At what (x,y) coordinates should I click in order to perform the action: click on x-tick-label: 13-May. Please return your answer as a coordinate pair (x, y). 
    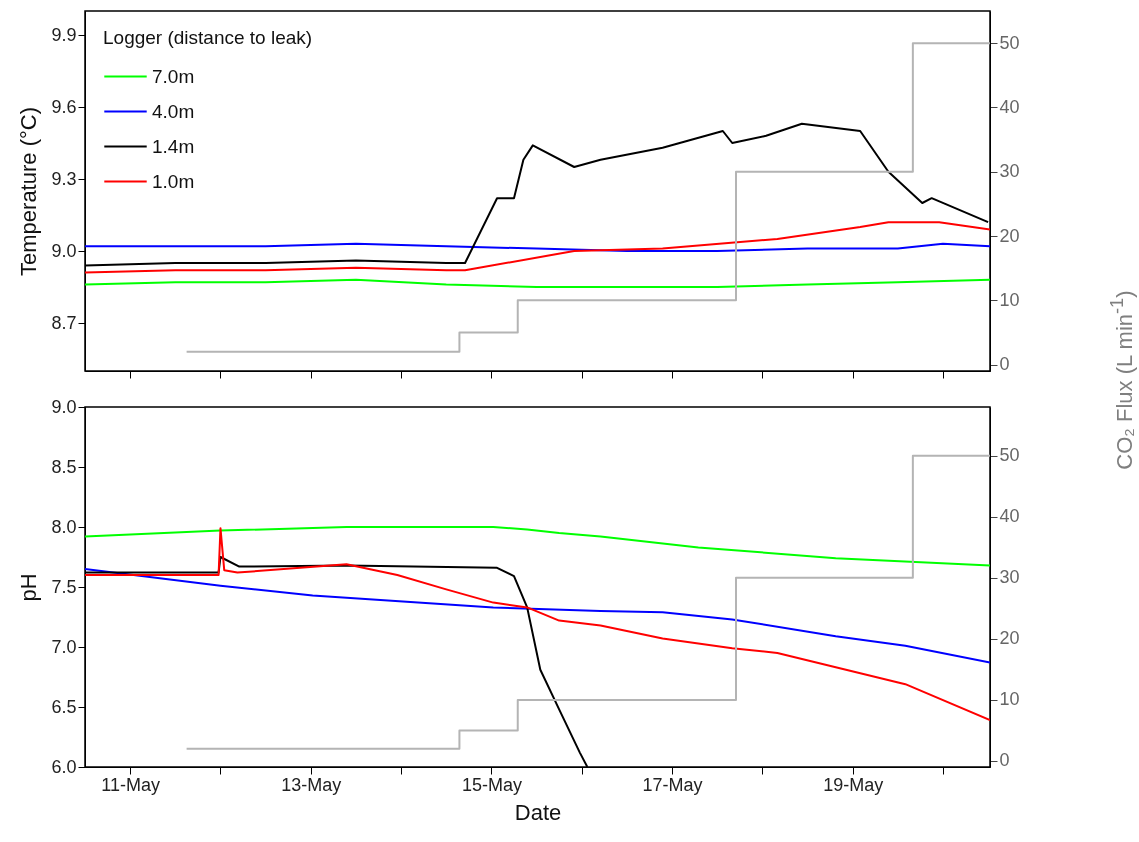
    Looking at the image, I should click on (311, 784).